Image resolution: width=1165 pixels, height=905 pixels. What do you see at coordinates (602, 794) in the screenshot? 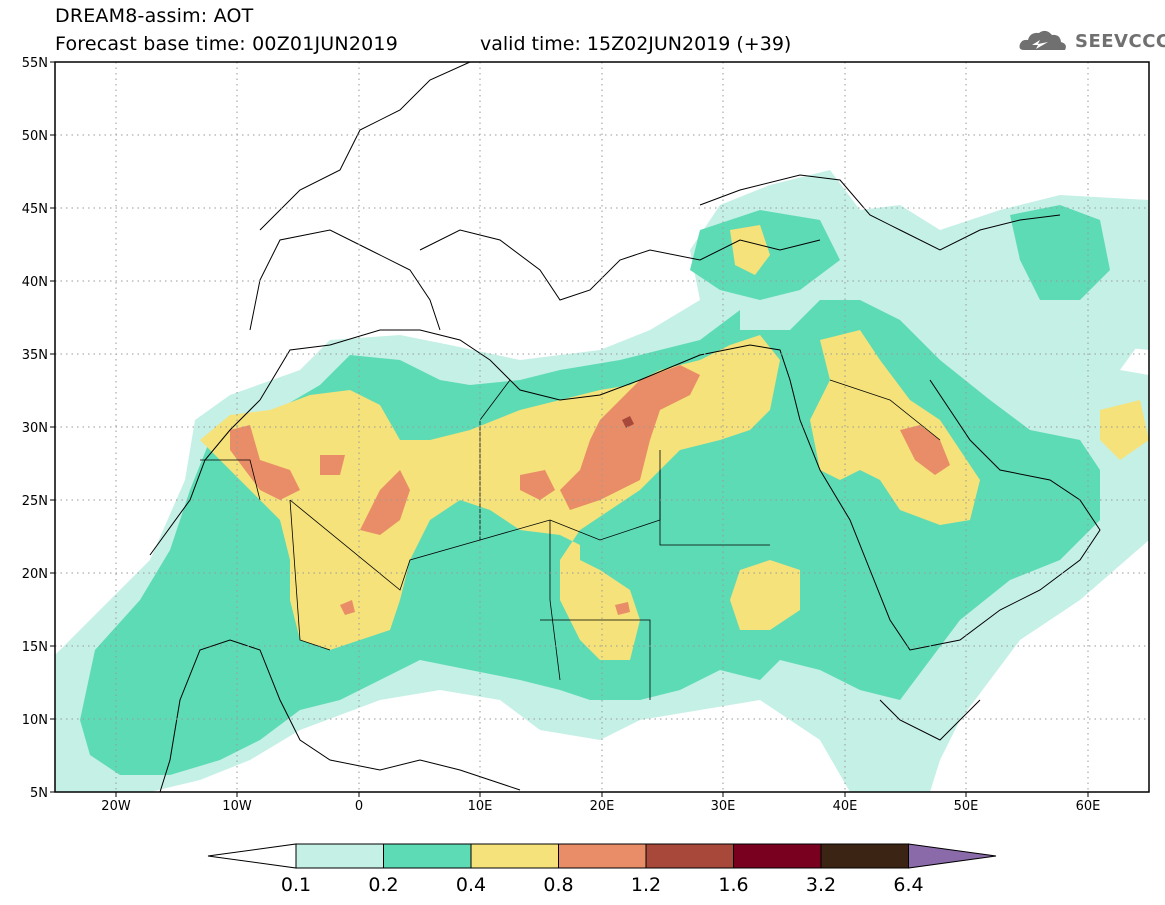
I see `longitude-ticks` at bounding box center [602, 794].